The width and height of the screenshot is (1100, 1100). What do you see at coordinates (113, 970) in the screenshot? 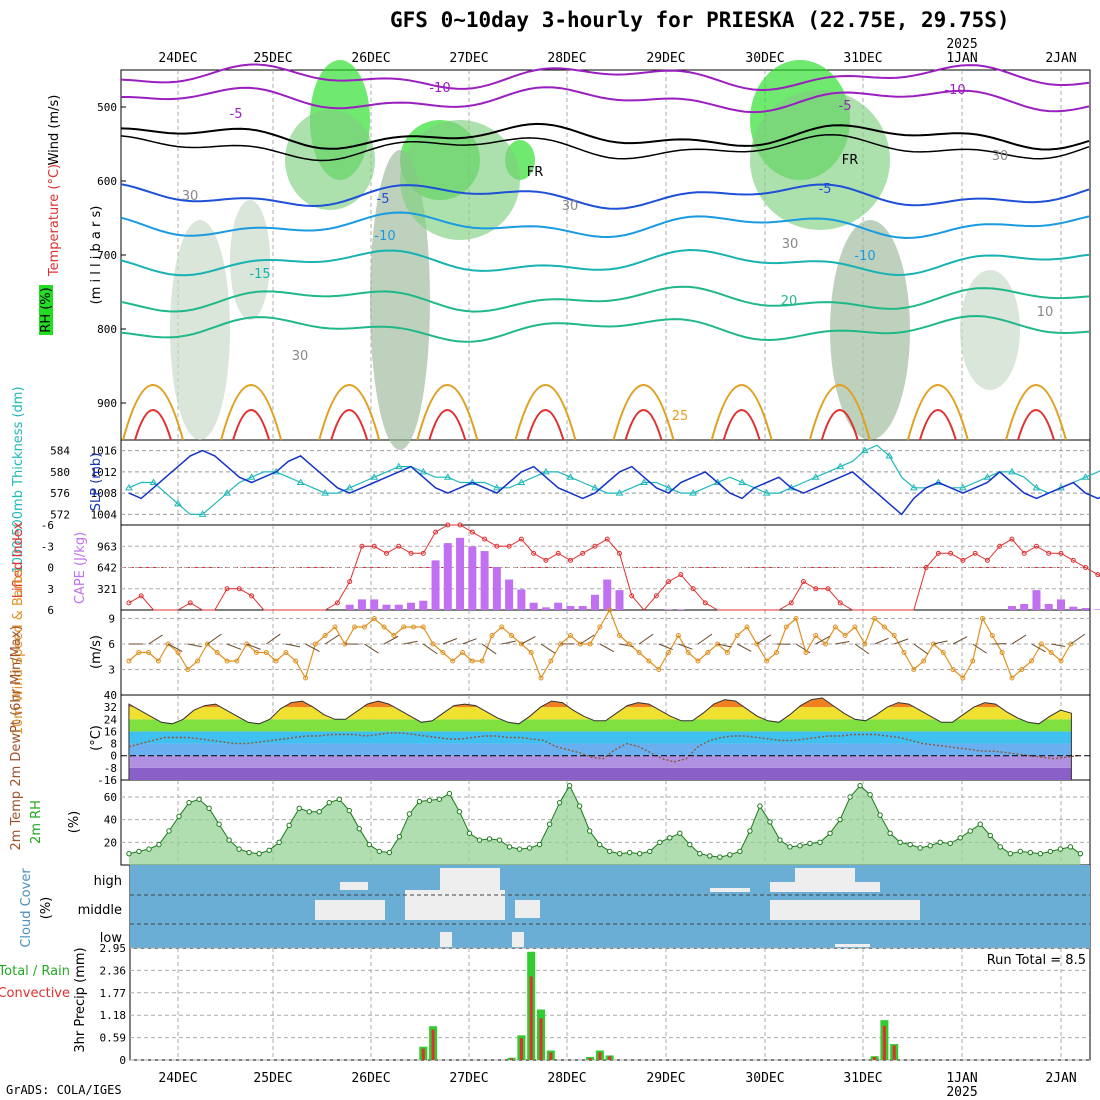
I see `precip-tick: 2.36` at bounding box center [113, 970].